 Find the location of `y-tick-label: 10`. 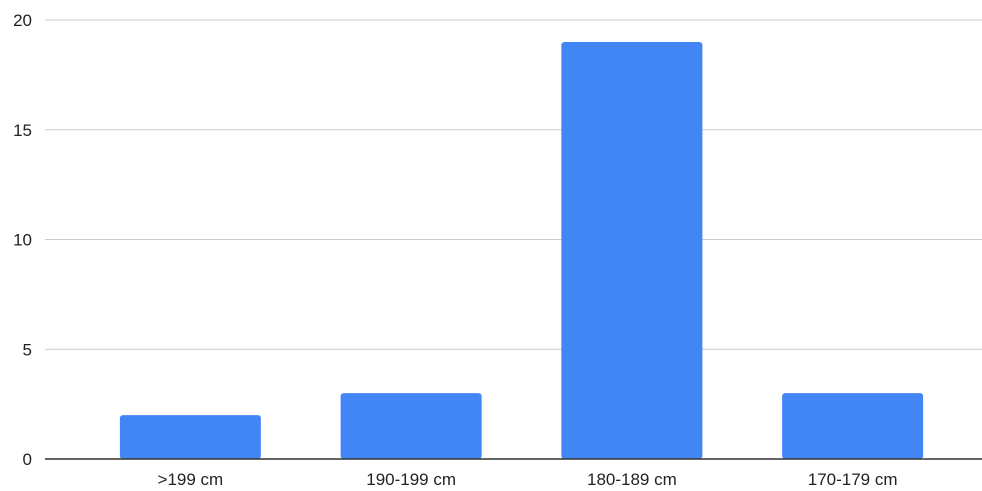

y-tick-label: 10 is located at coordinates (22, 240).